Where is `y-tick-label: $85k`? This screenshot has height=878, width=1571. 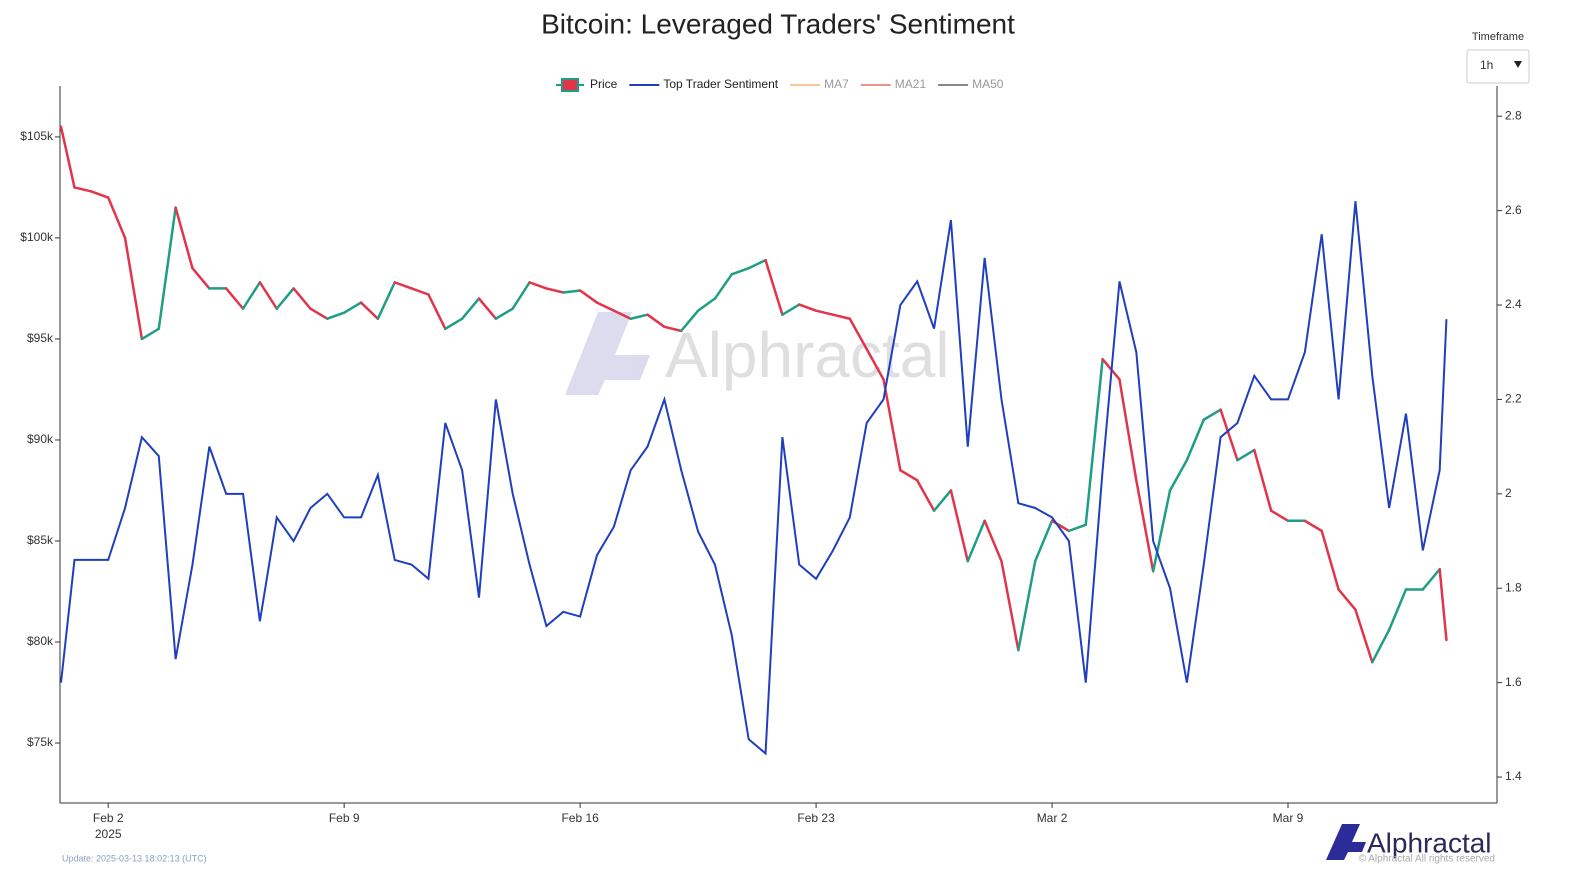 y-tick-label: $85k is located at coordinates (40, 540).